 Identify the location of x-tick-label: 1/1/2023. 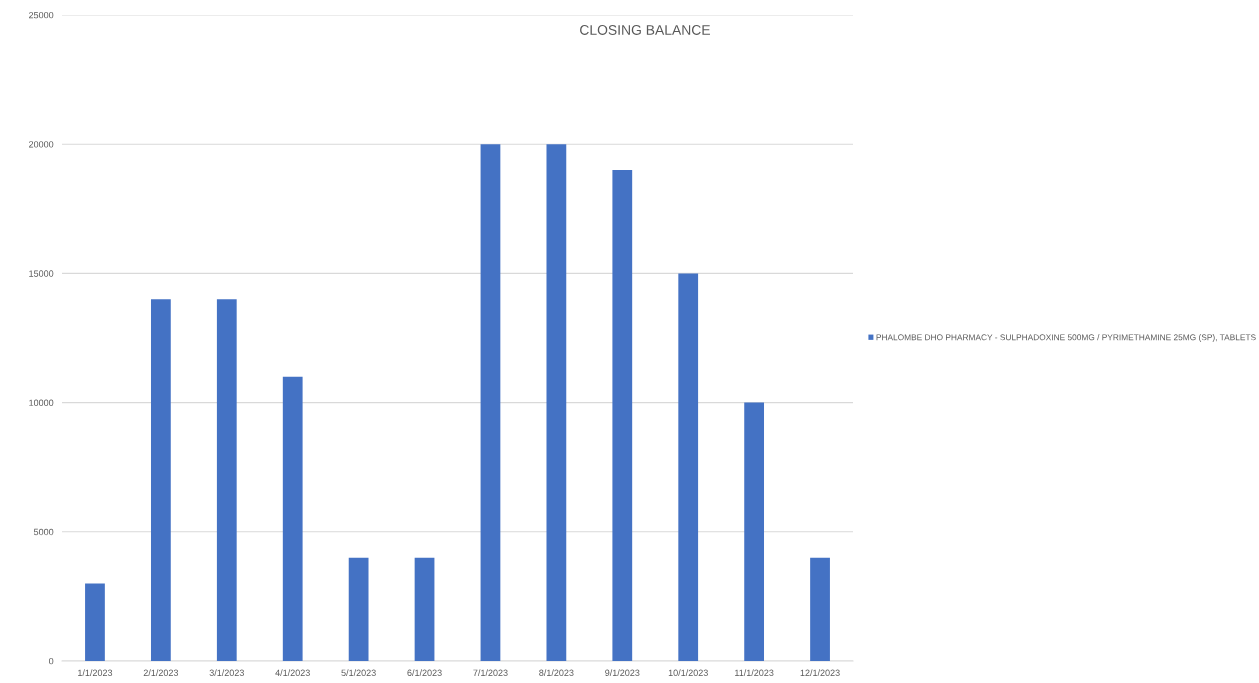
(95, 672).